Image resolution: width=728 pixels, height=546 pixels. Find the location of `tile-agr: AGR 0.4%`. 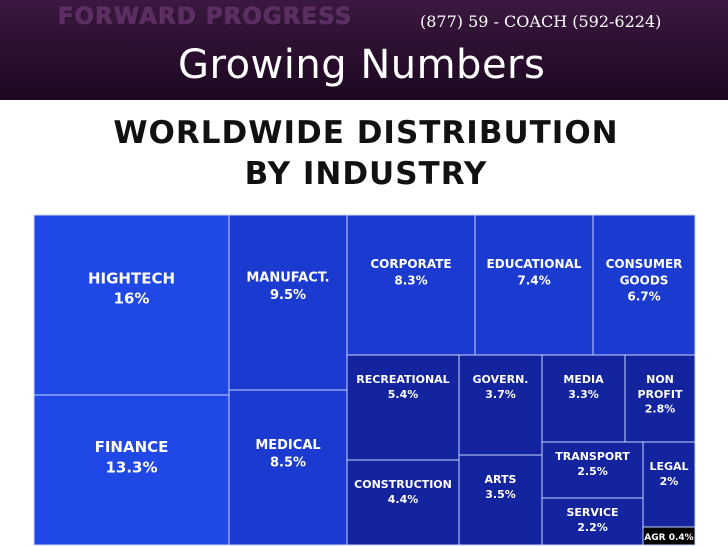

tile-agr: AGR 0.4% is located at coordinates (669, 536).